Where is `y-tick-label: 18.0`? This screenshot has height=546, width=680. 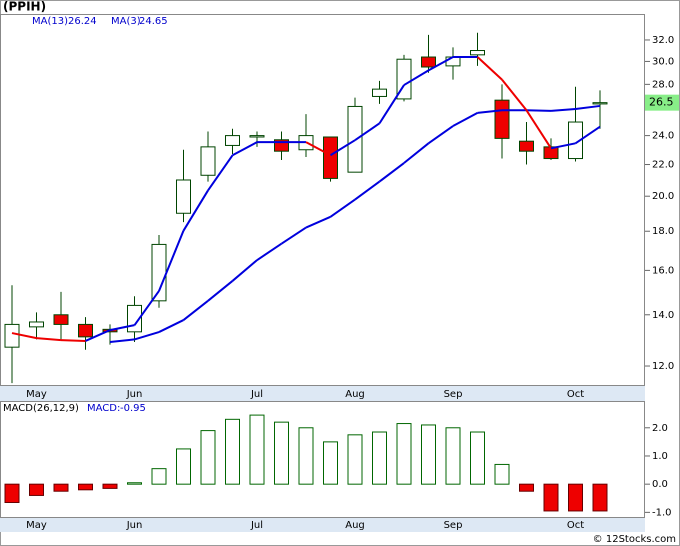
y-tick-label: 18.0 is located at coordinates (663, 231).